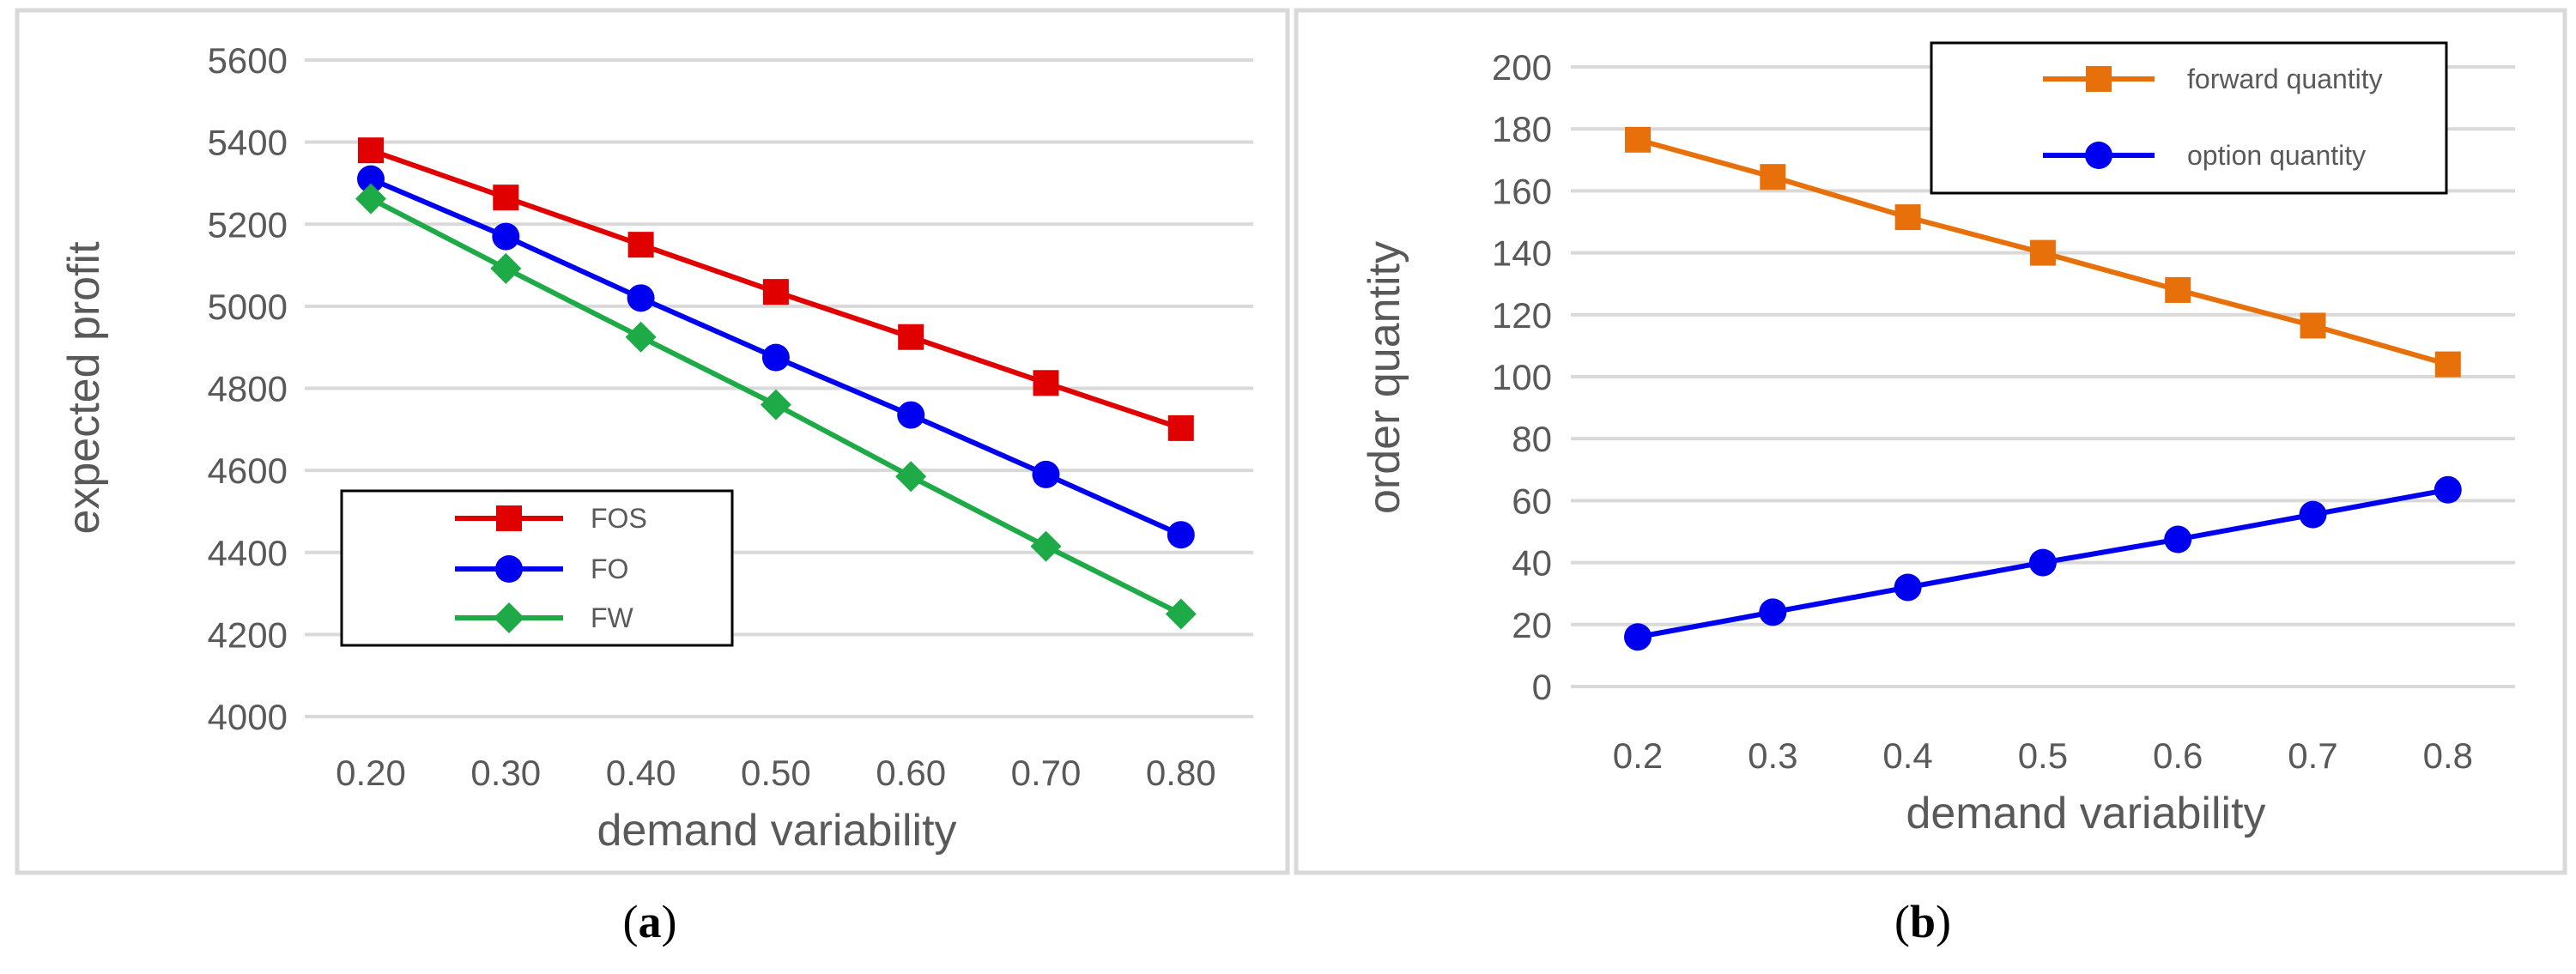 The height and width of the screenshot is (974, 2576). What do you see at coordinates (2043, 756) in the screenshot?
I see `x-tick-label: 0.5` at bounding box center [2043, 756].